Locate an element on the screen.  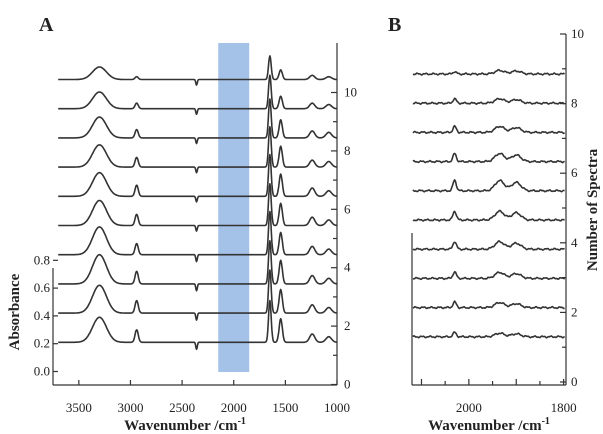
a-right-tick-label: 8 is located at coordinates (347, 150).